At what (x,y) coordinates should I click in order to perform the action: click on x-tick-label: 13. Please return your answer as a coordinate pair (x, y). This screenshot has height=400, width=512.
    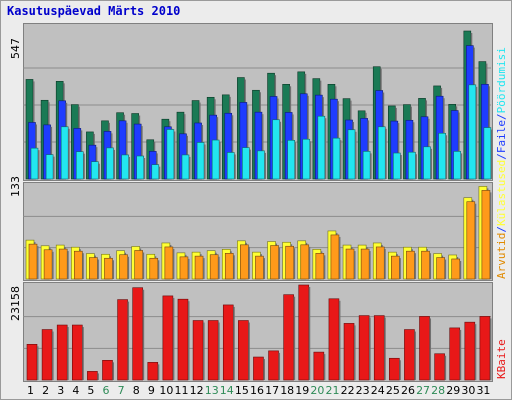
    Looking at the image, I should click on (212, 390).